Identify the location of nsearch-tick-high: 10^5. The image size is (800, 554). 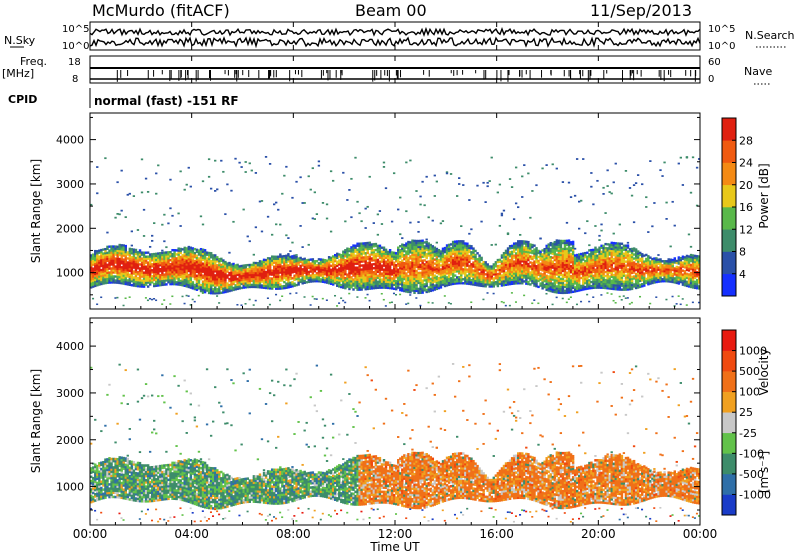
(721, 29).